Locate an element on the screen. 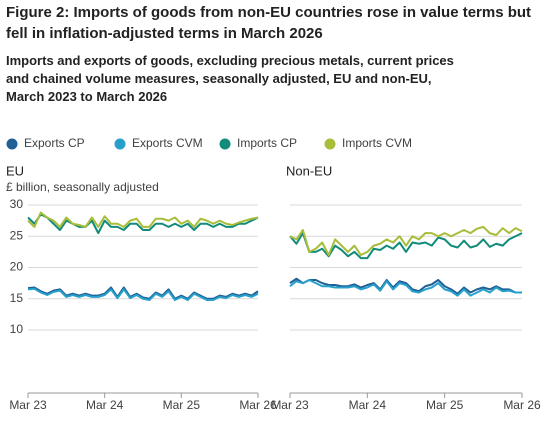 Image resolution: width=550 pixels, height=423 pixels. y-tick-label: 10 is located at coordinates (17, 329).